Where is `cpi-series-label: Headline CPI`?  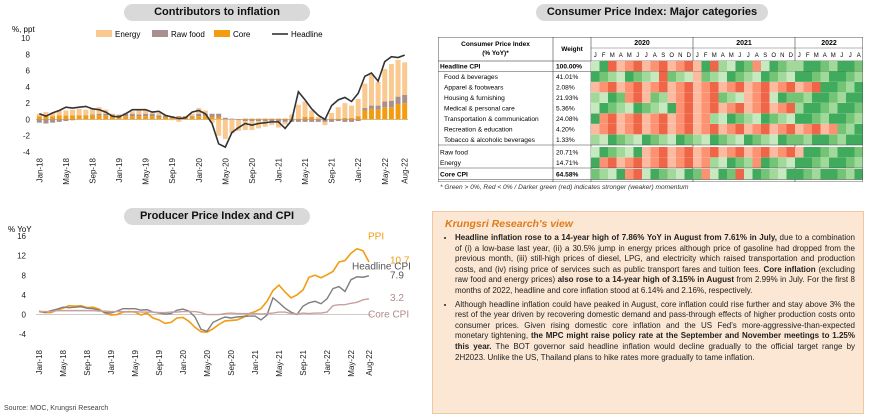
cpi-series-label: Headline CPI is located at coordinates (381, 266).